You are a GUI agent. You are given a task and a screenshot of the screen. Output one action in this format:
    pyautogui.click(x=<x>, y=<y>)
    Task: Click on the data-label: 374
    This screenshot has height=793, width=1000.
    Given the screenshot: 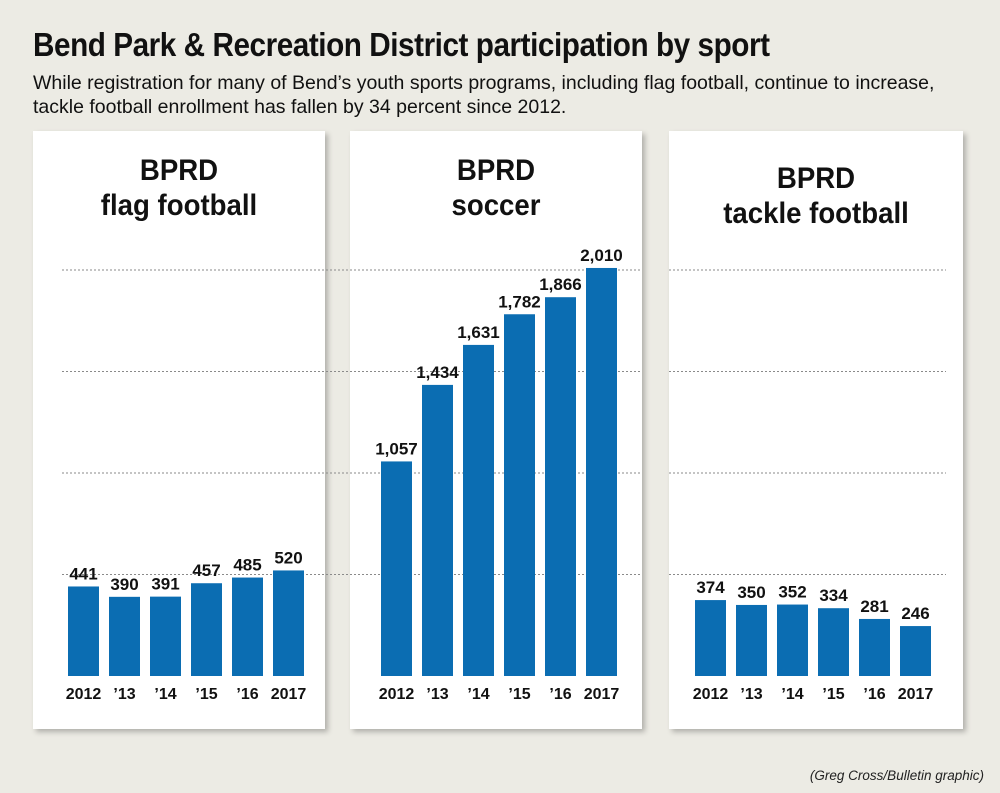 What is the action you would take?
    pyautogui.click(x=710, y=587)
    